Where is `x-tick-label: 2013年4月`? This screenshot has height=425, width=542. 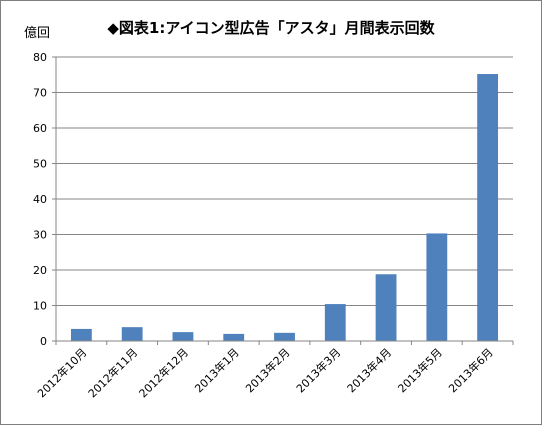
x-tick-label: 2013年4月 is located at coordinates (369, 370).